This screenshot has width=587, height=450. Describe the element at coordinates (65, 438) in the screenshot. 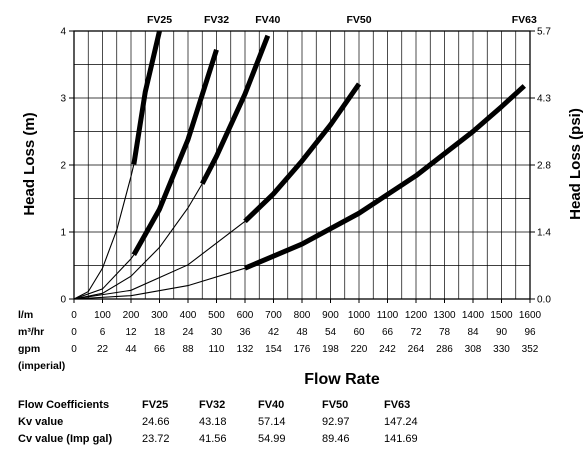

I see `table-row-label: Cv value (Imp gal)` at that location.